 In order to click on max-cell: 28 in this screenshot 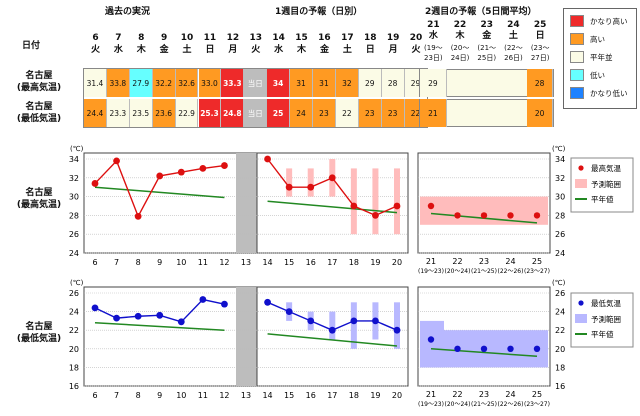, I will do `click(393, 83)`.